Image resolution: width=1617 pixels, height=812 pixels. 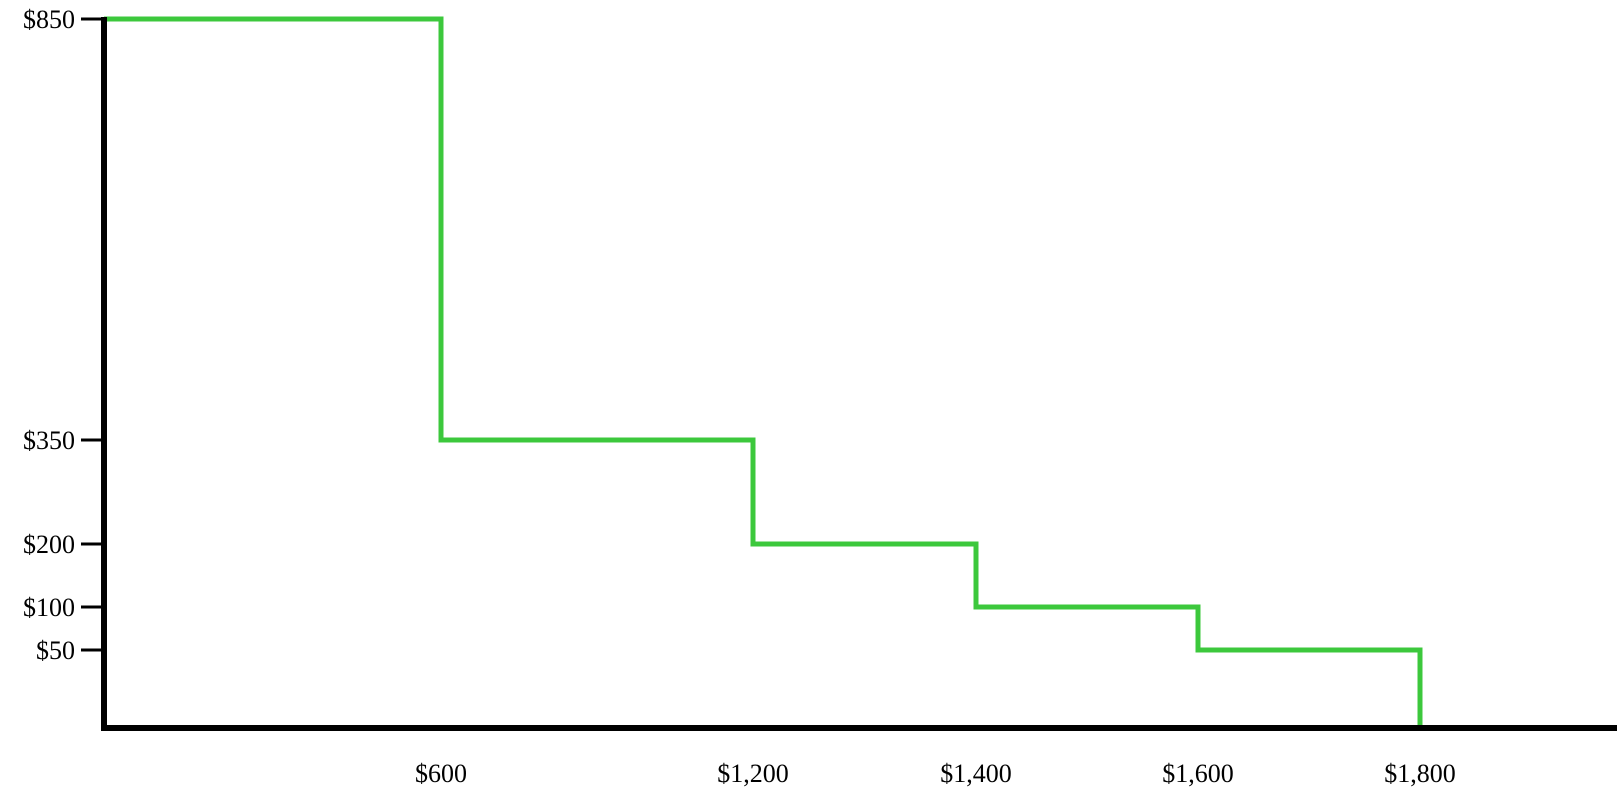 I want to click on y-tick-label: $50, so click(x=55, y=650).